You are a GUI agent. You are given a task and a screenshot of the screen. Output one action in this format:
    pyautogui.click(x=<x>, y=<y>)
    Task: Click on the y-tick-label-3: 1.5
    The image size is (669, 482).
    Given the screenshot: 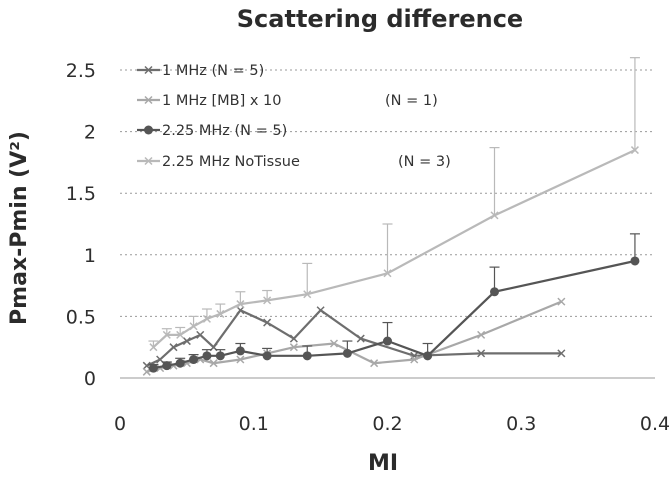 What is the action you would take?
    pyautogui.click(x=81, y=194)
    